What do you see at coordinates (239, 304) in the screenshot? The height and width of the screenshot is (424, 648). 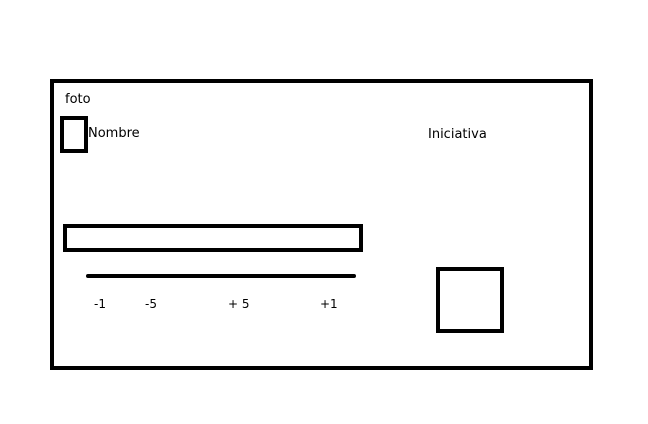 I see `slider-tick-label: + 5` at bounding box center [239, 304].